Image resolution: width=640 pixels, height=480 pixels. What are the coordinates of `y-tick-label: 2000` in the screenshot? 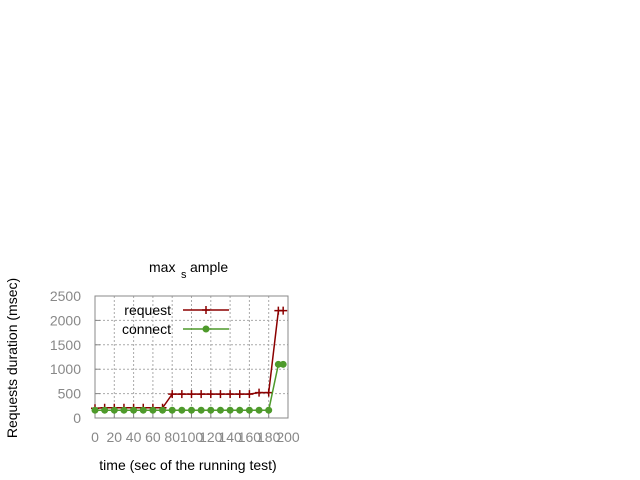 It's located at (65, 320).